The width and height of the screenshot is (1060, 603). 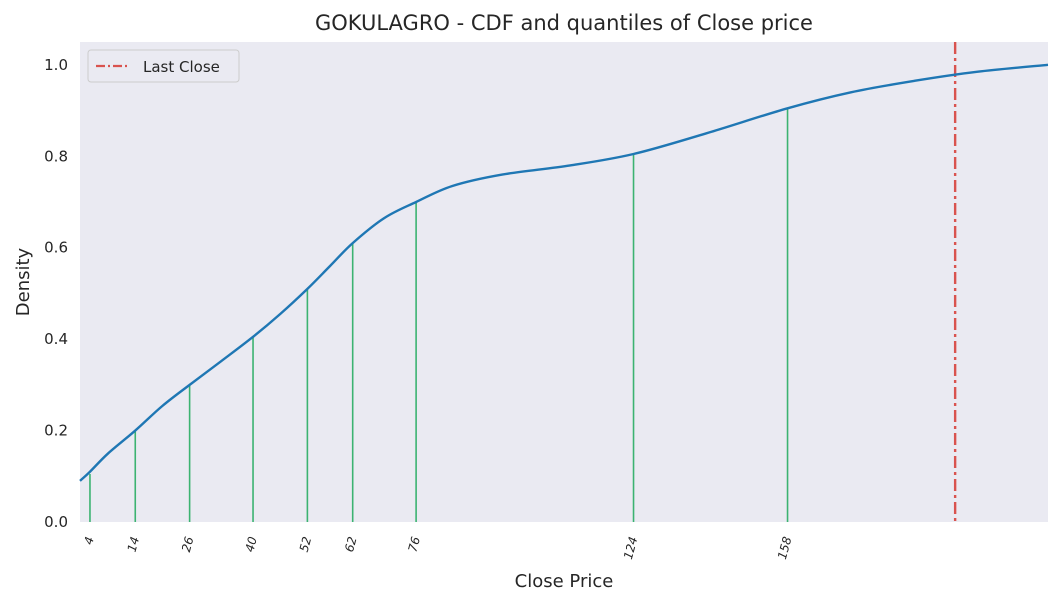 I want to click on y-tick-label: 0.0, so click(x=56, y=522).